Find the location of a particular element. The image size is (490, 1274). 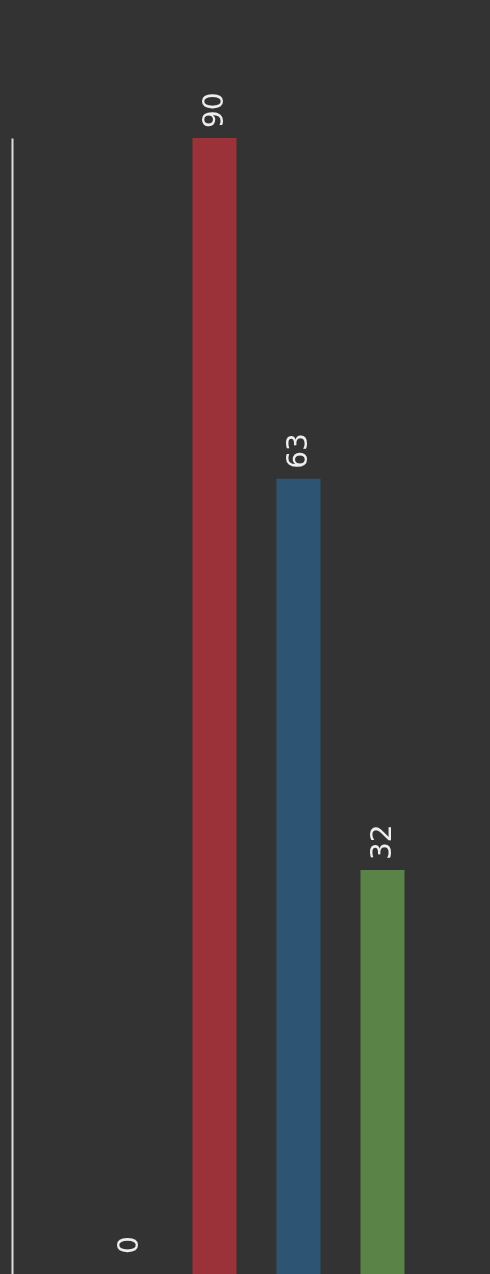

data-label: 32 is located at coordinates (381, 842).